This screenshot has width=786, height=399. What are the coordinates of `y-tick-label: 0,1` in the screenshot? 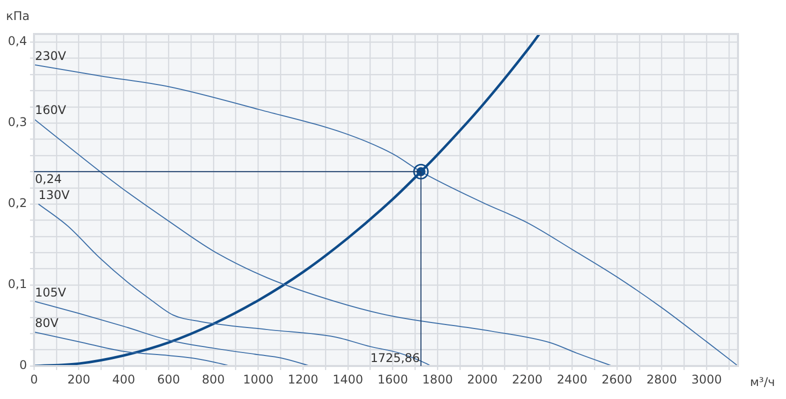 It's located at (17, 284).